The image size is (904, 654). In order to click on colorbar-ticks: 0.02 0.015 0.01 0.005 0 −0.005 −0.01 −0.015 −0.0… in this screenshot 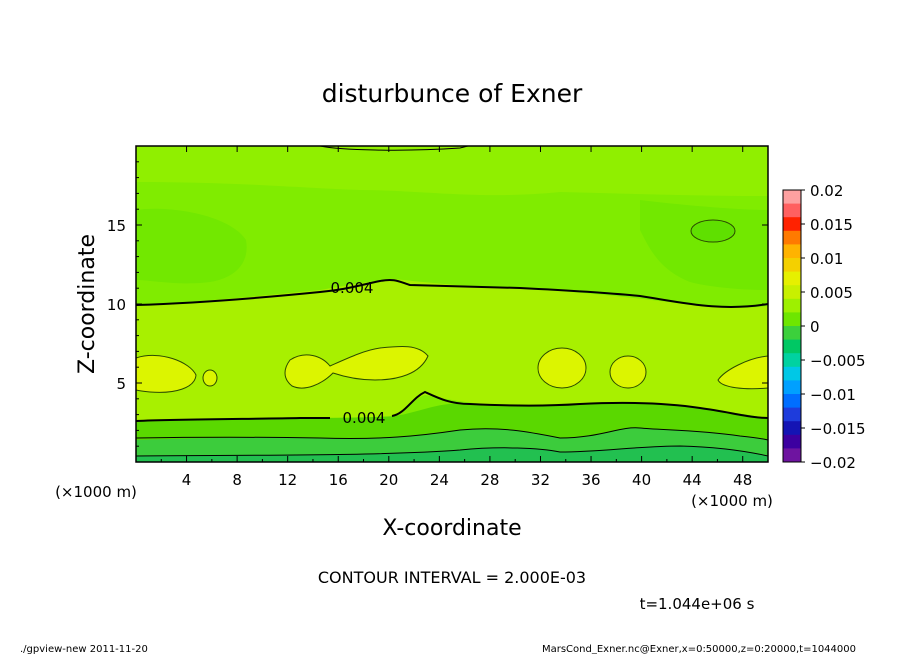, I will do `click(833, 327)`.